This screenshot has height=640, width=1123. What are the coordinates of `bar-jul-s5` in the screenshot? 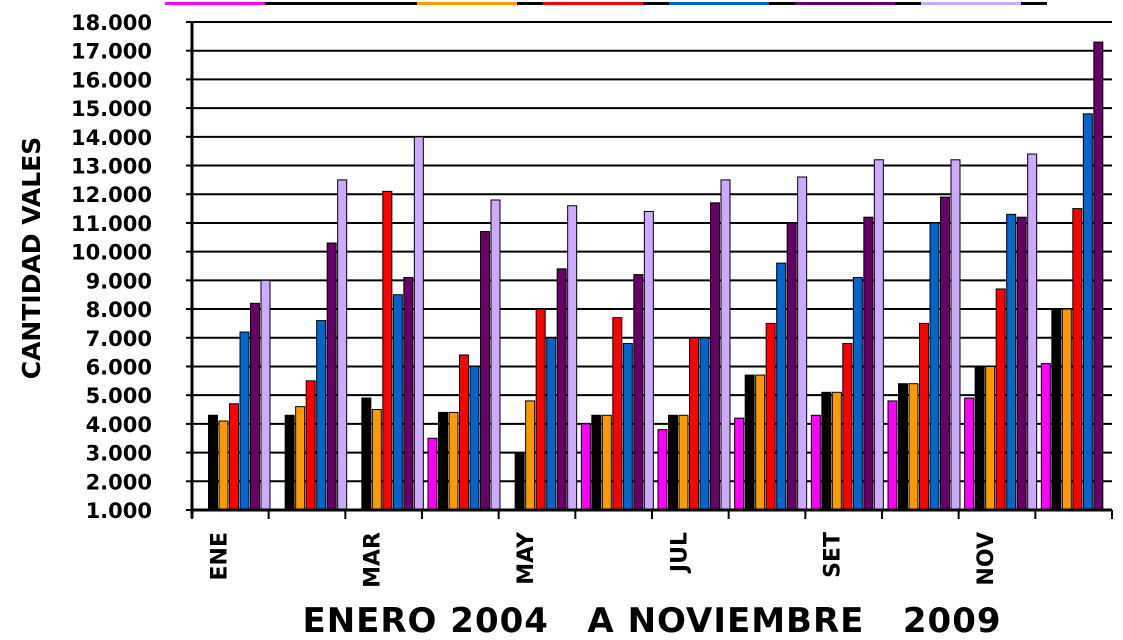 It's located at (704, 424).